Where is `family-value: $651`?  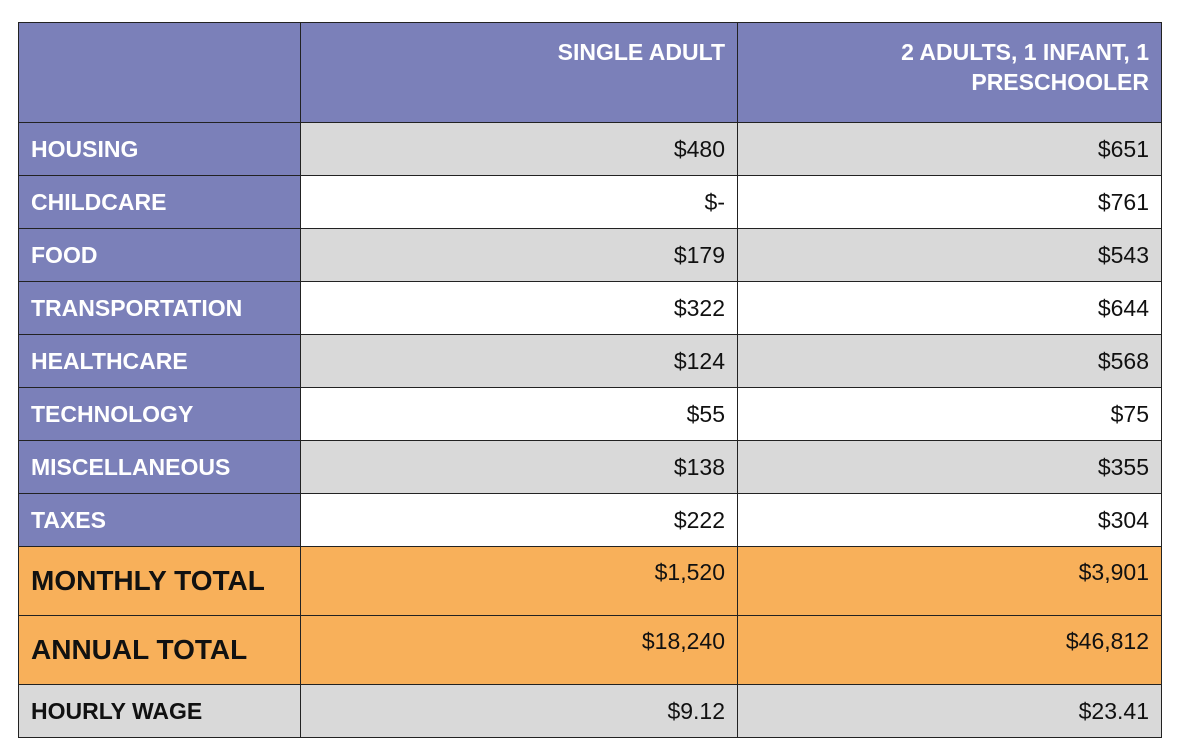 family-value: $651 is located at coordinates (949, 149).